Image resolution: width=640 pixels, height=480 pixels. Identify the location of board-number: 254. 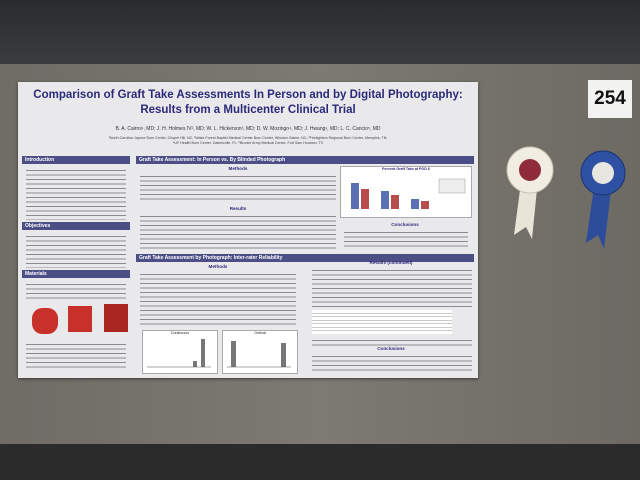
(610, 99).